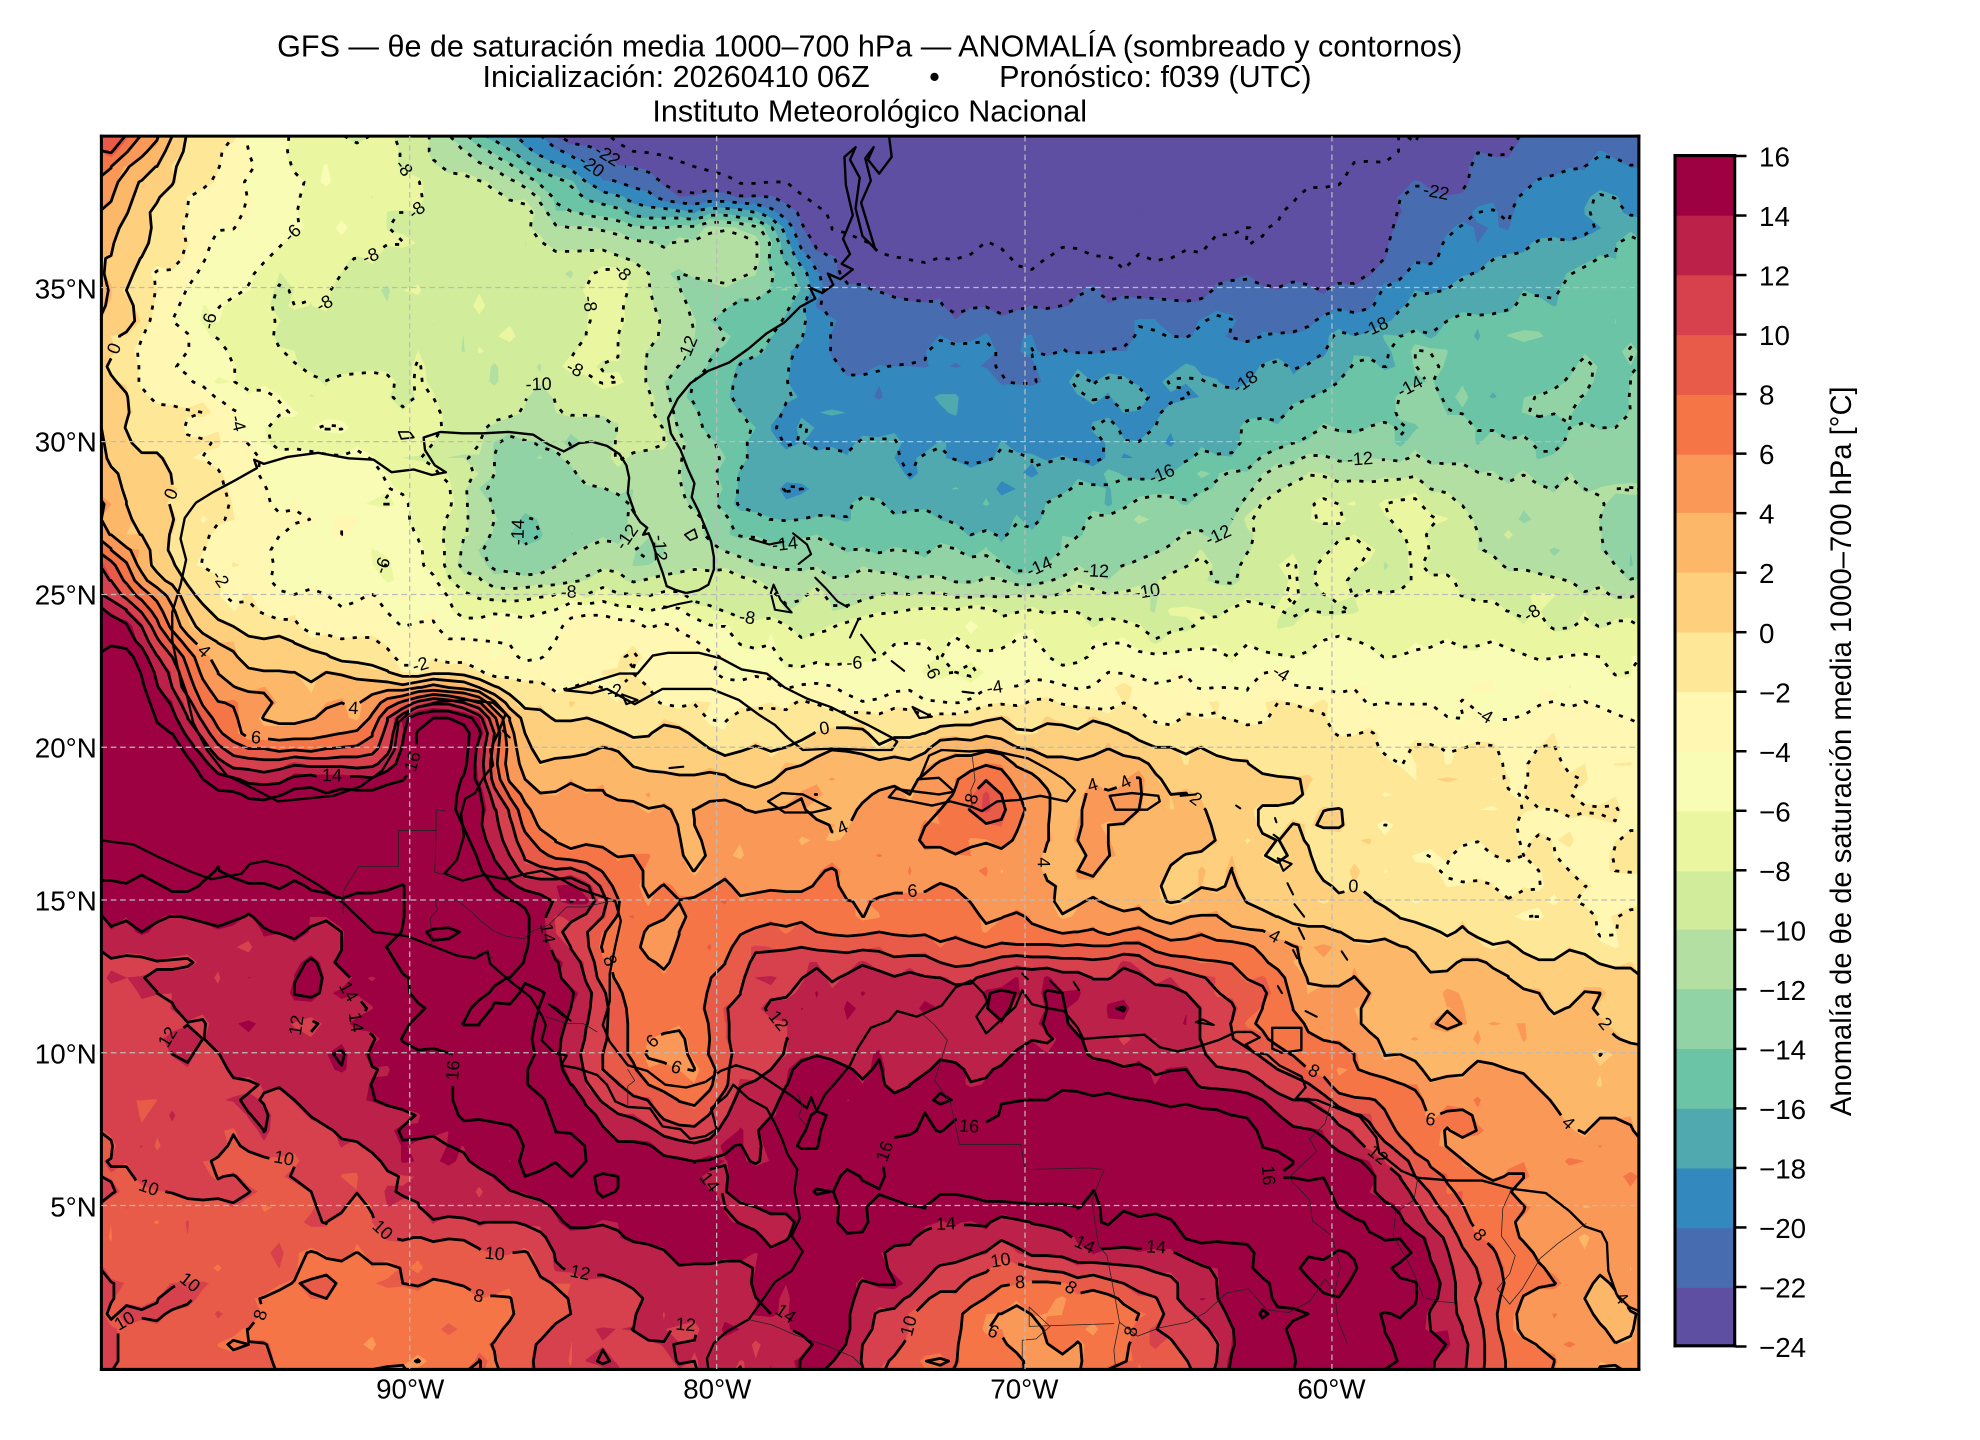  I want to click on svg-text: −8, so click(1775, 871).